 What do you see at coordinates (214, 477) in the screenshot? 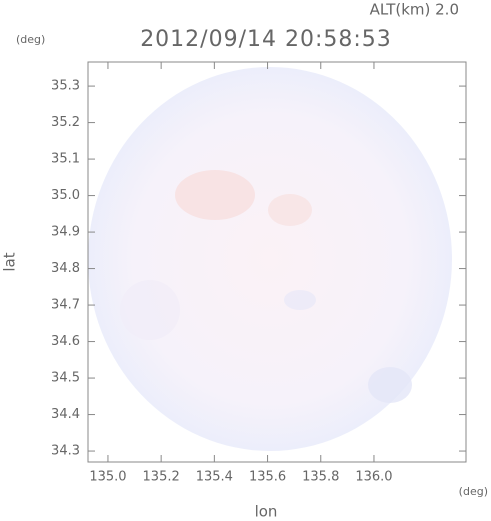
I see `x-tick-label: 135.4` at bounding box center [214, 477].